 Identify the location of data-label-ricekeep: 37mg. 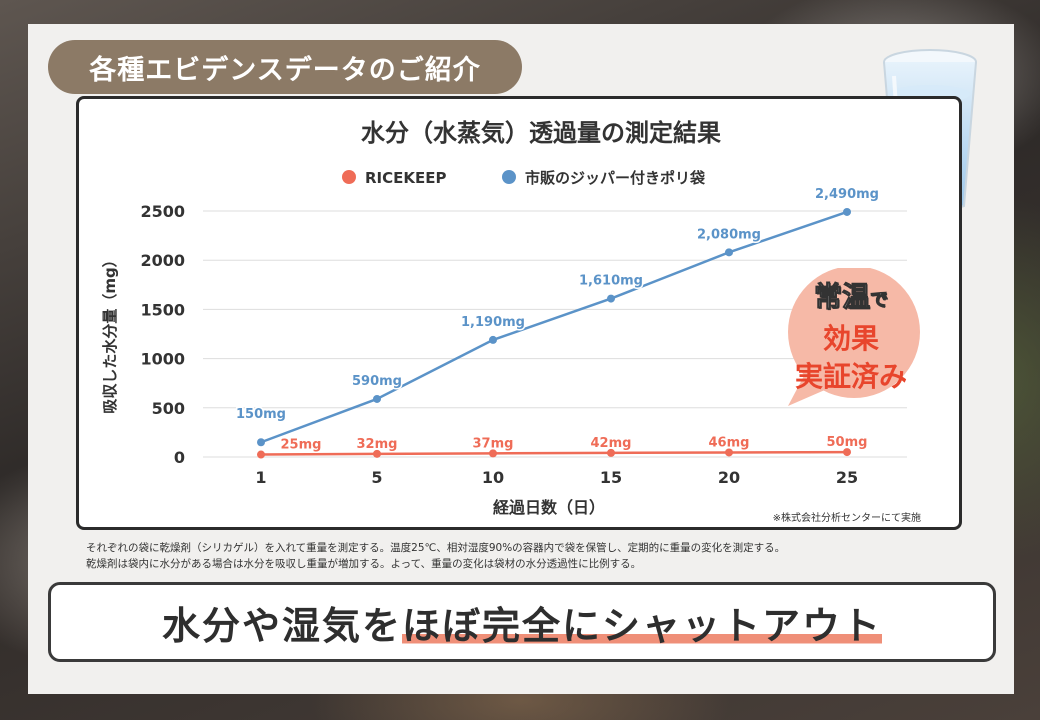
(493, 443).